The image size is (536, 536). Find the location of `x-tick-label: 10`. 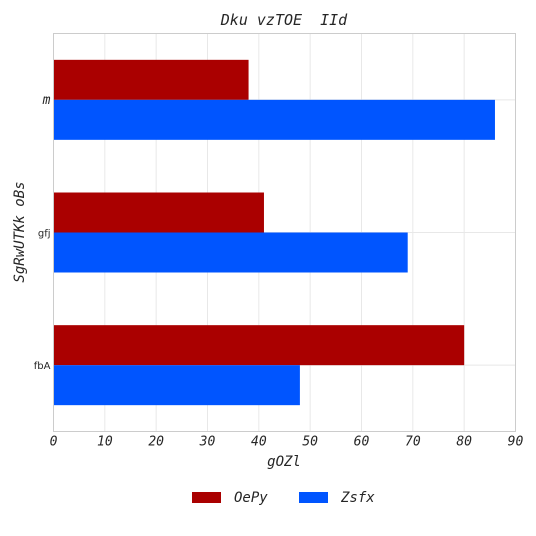

x-tick-label: 10 is located at coordinates (105, 442).